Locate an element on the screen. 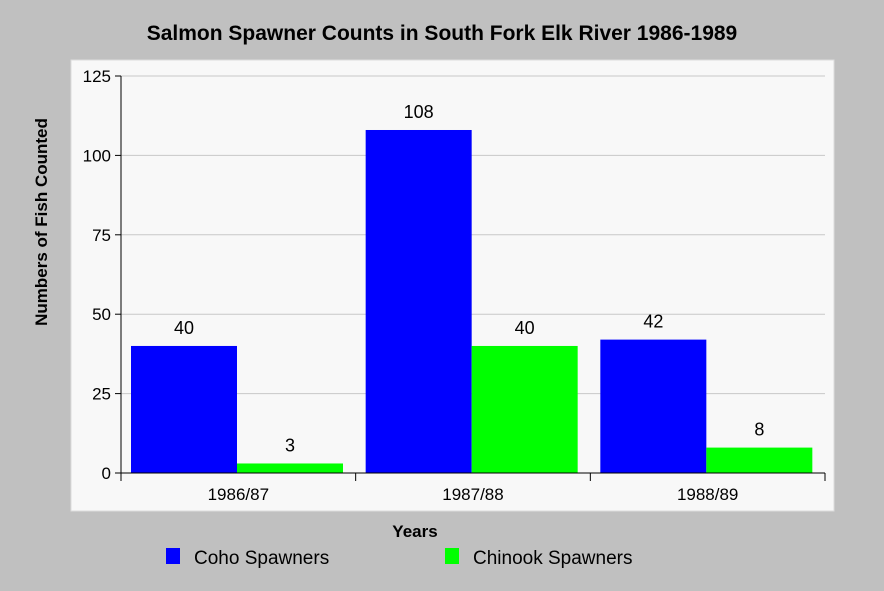 The width and height of the screenshot is (884, 591). x-tick-label-1988-89: 1988/89 is located at coordinates (707, 494).